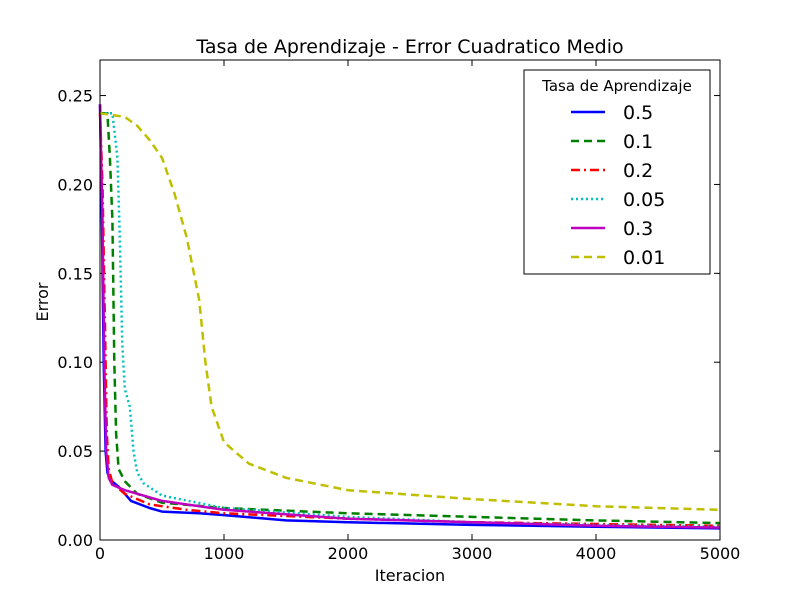 The height and width of the screenshot is (600, 800). I want to click on legend-label: 0.2, so click(638, 171).